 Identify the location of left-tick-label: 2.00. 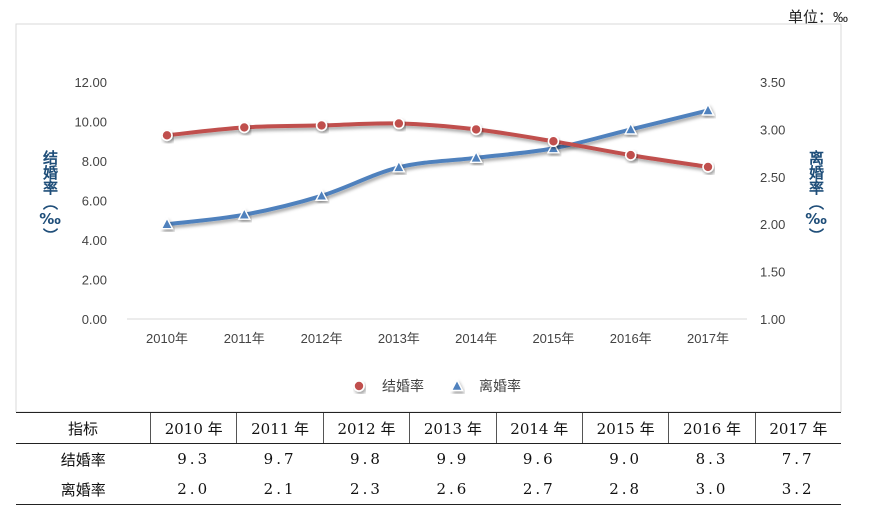
(94, 280).